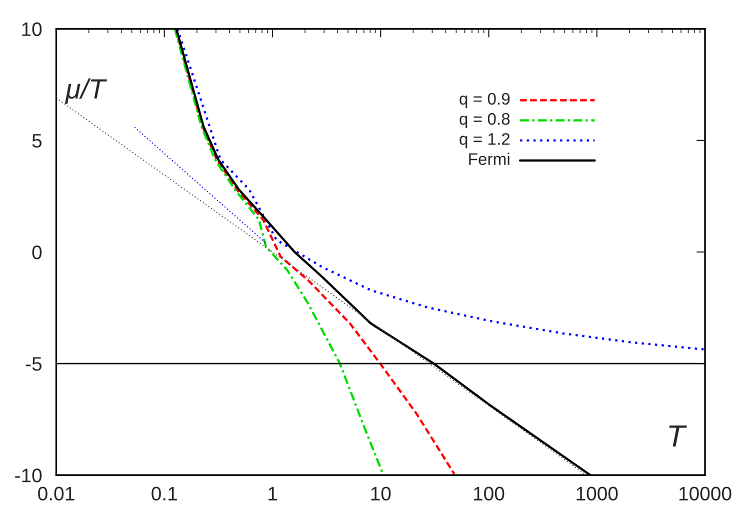 The height and width of the screenshot is (525, 750). Describe the element at coordinates (37, 141) in the screenshot. I see `y-tick-label: 5` at that location.